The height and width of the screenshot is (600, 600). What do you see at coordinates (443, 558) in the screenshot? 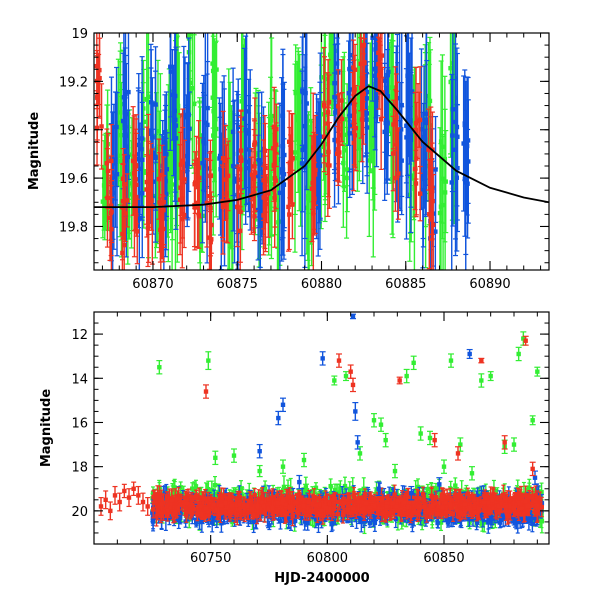
I see `bottom-x-tick-label: 60850` at bounding box center [443, 558].